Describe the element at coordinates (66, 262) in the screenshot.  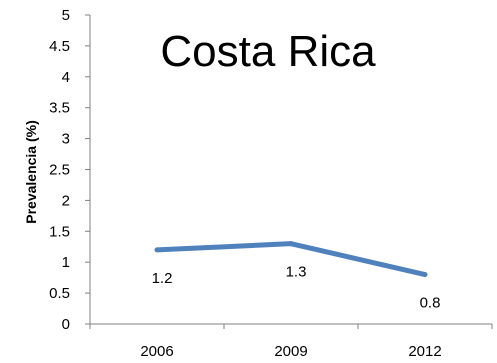
I see `y-tick-label: 1` at that location.